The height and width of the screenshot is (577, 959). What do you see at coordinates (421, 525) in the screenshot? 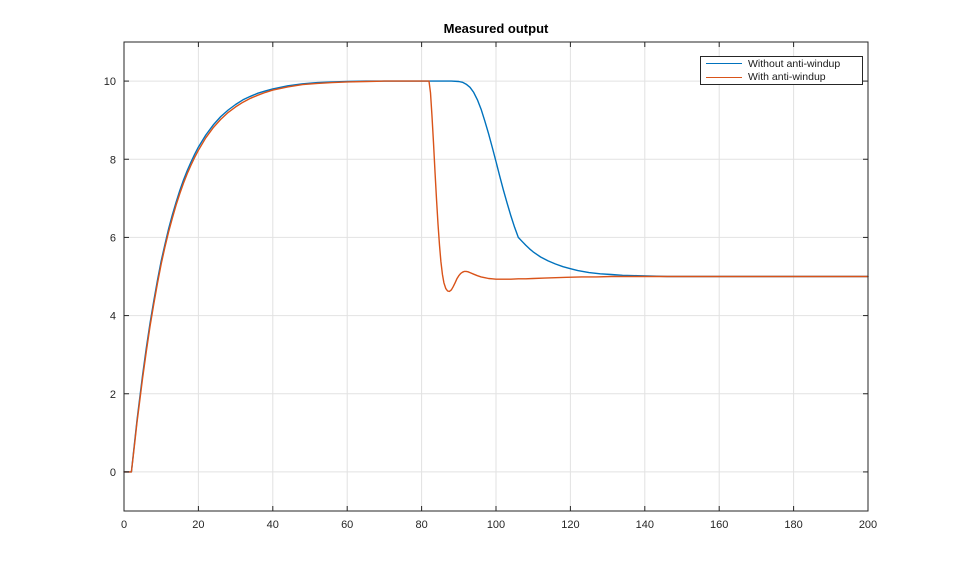
I see `x-tick-label: 80` at bounding box center [421, 525].